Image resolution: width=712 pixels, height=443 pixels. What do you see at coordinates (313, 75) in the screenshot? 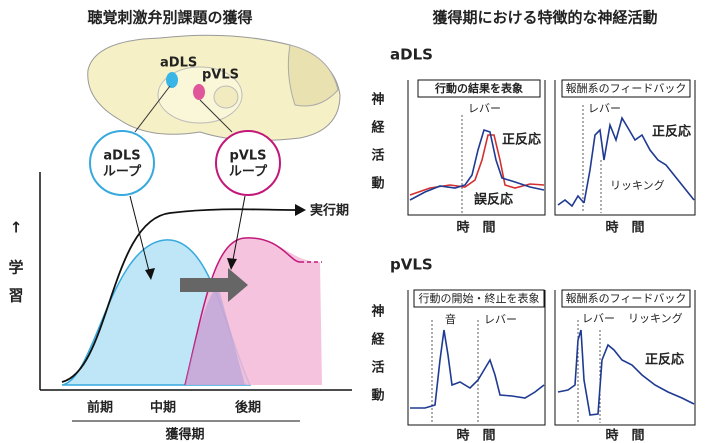
I see `cerebellum` at bounding box center [313, 75].